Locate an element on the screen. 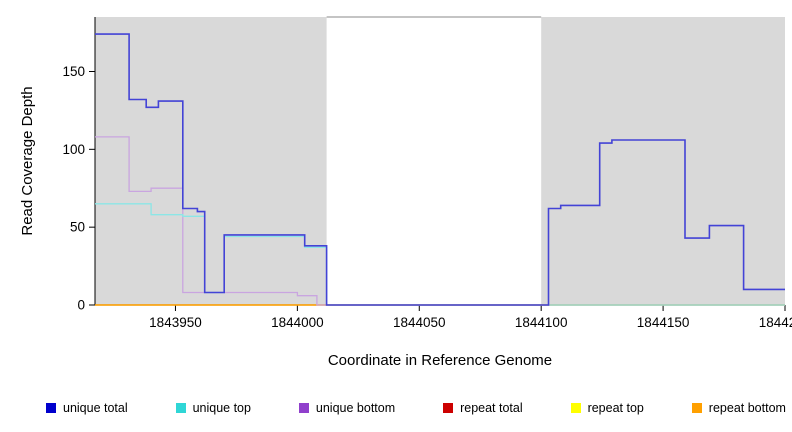 The image size is (792, 432). legend-item: repeat total is located at coordinates (483, 408).